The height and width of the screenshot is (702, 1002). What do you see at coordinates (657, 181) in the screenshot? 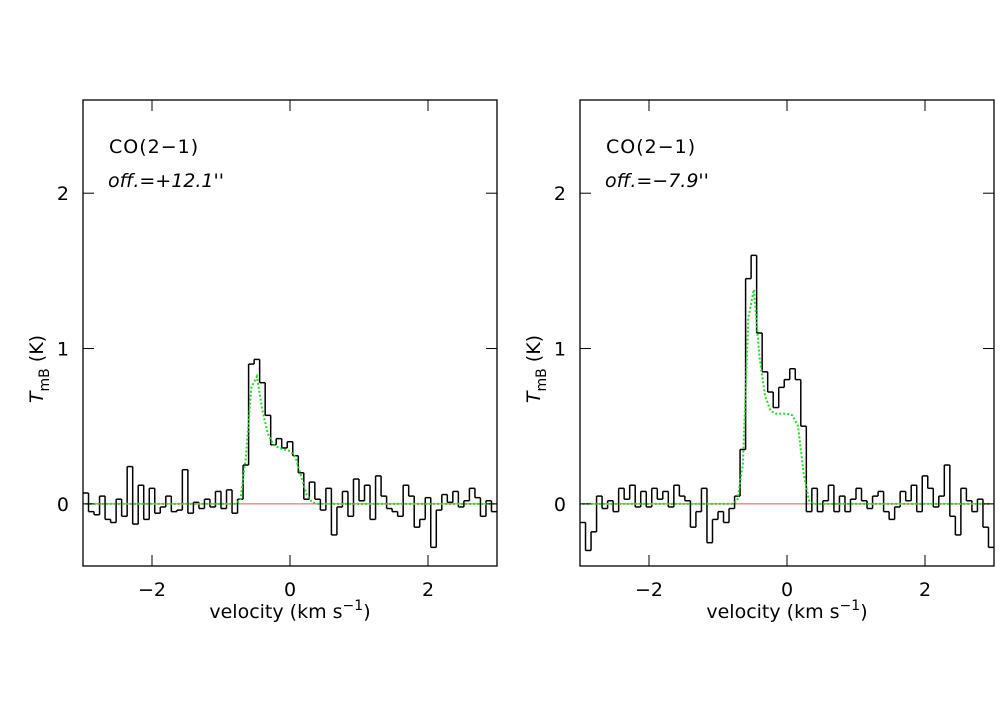
I see `annotation-offset: off.=−7.9''` at bounding box center [657, 181].